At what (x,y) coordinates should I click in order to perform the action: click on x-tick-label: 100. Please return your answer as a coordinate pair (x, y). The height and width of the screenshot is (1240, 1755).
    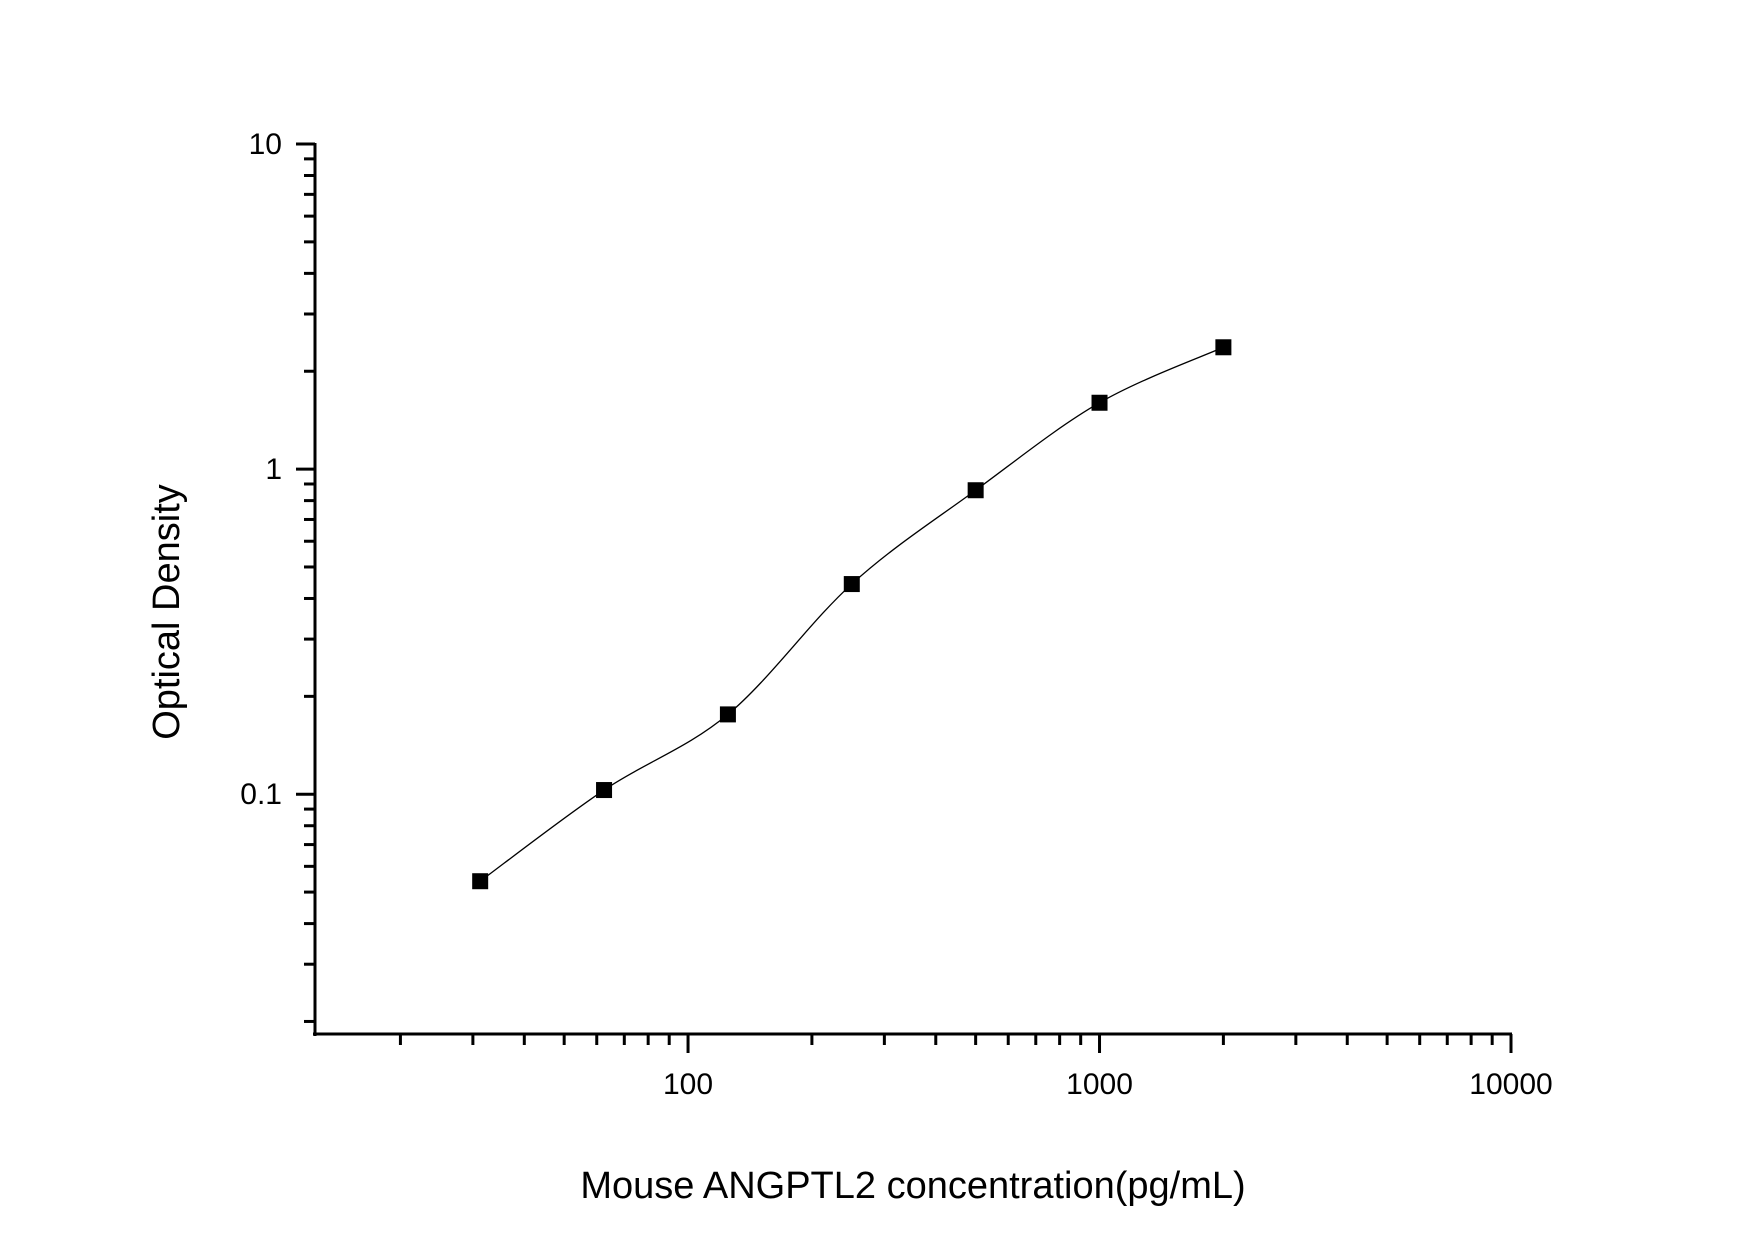
    Looking at the image, I should click on (688, 1084).